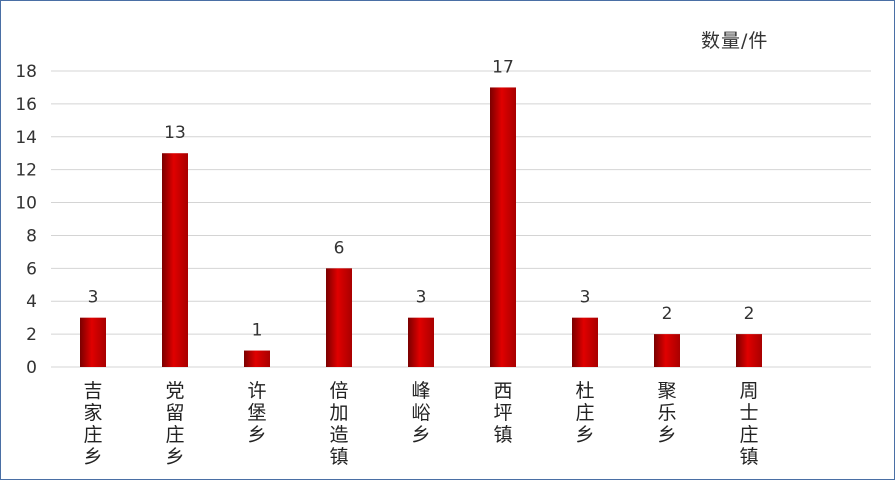 Image resolution: width=895 pixels, height=480 pixels. I want to click on x-category-label: 倍加造镇, so click(338, 424).